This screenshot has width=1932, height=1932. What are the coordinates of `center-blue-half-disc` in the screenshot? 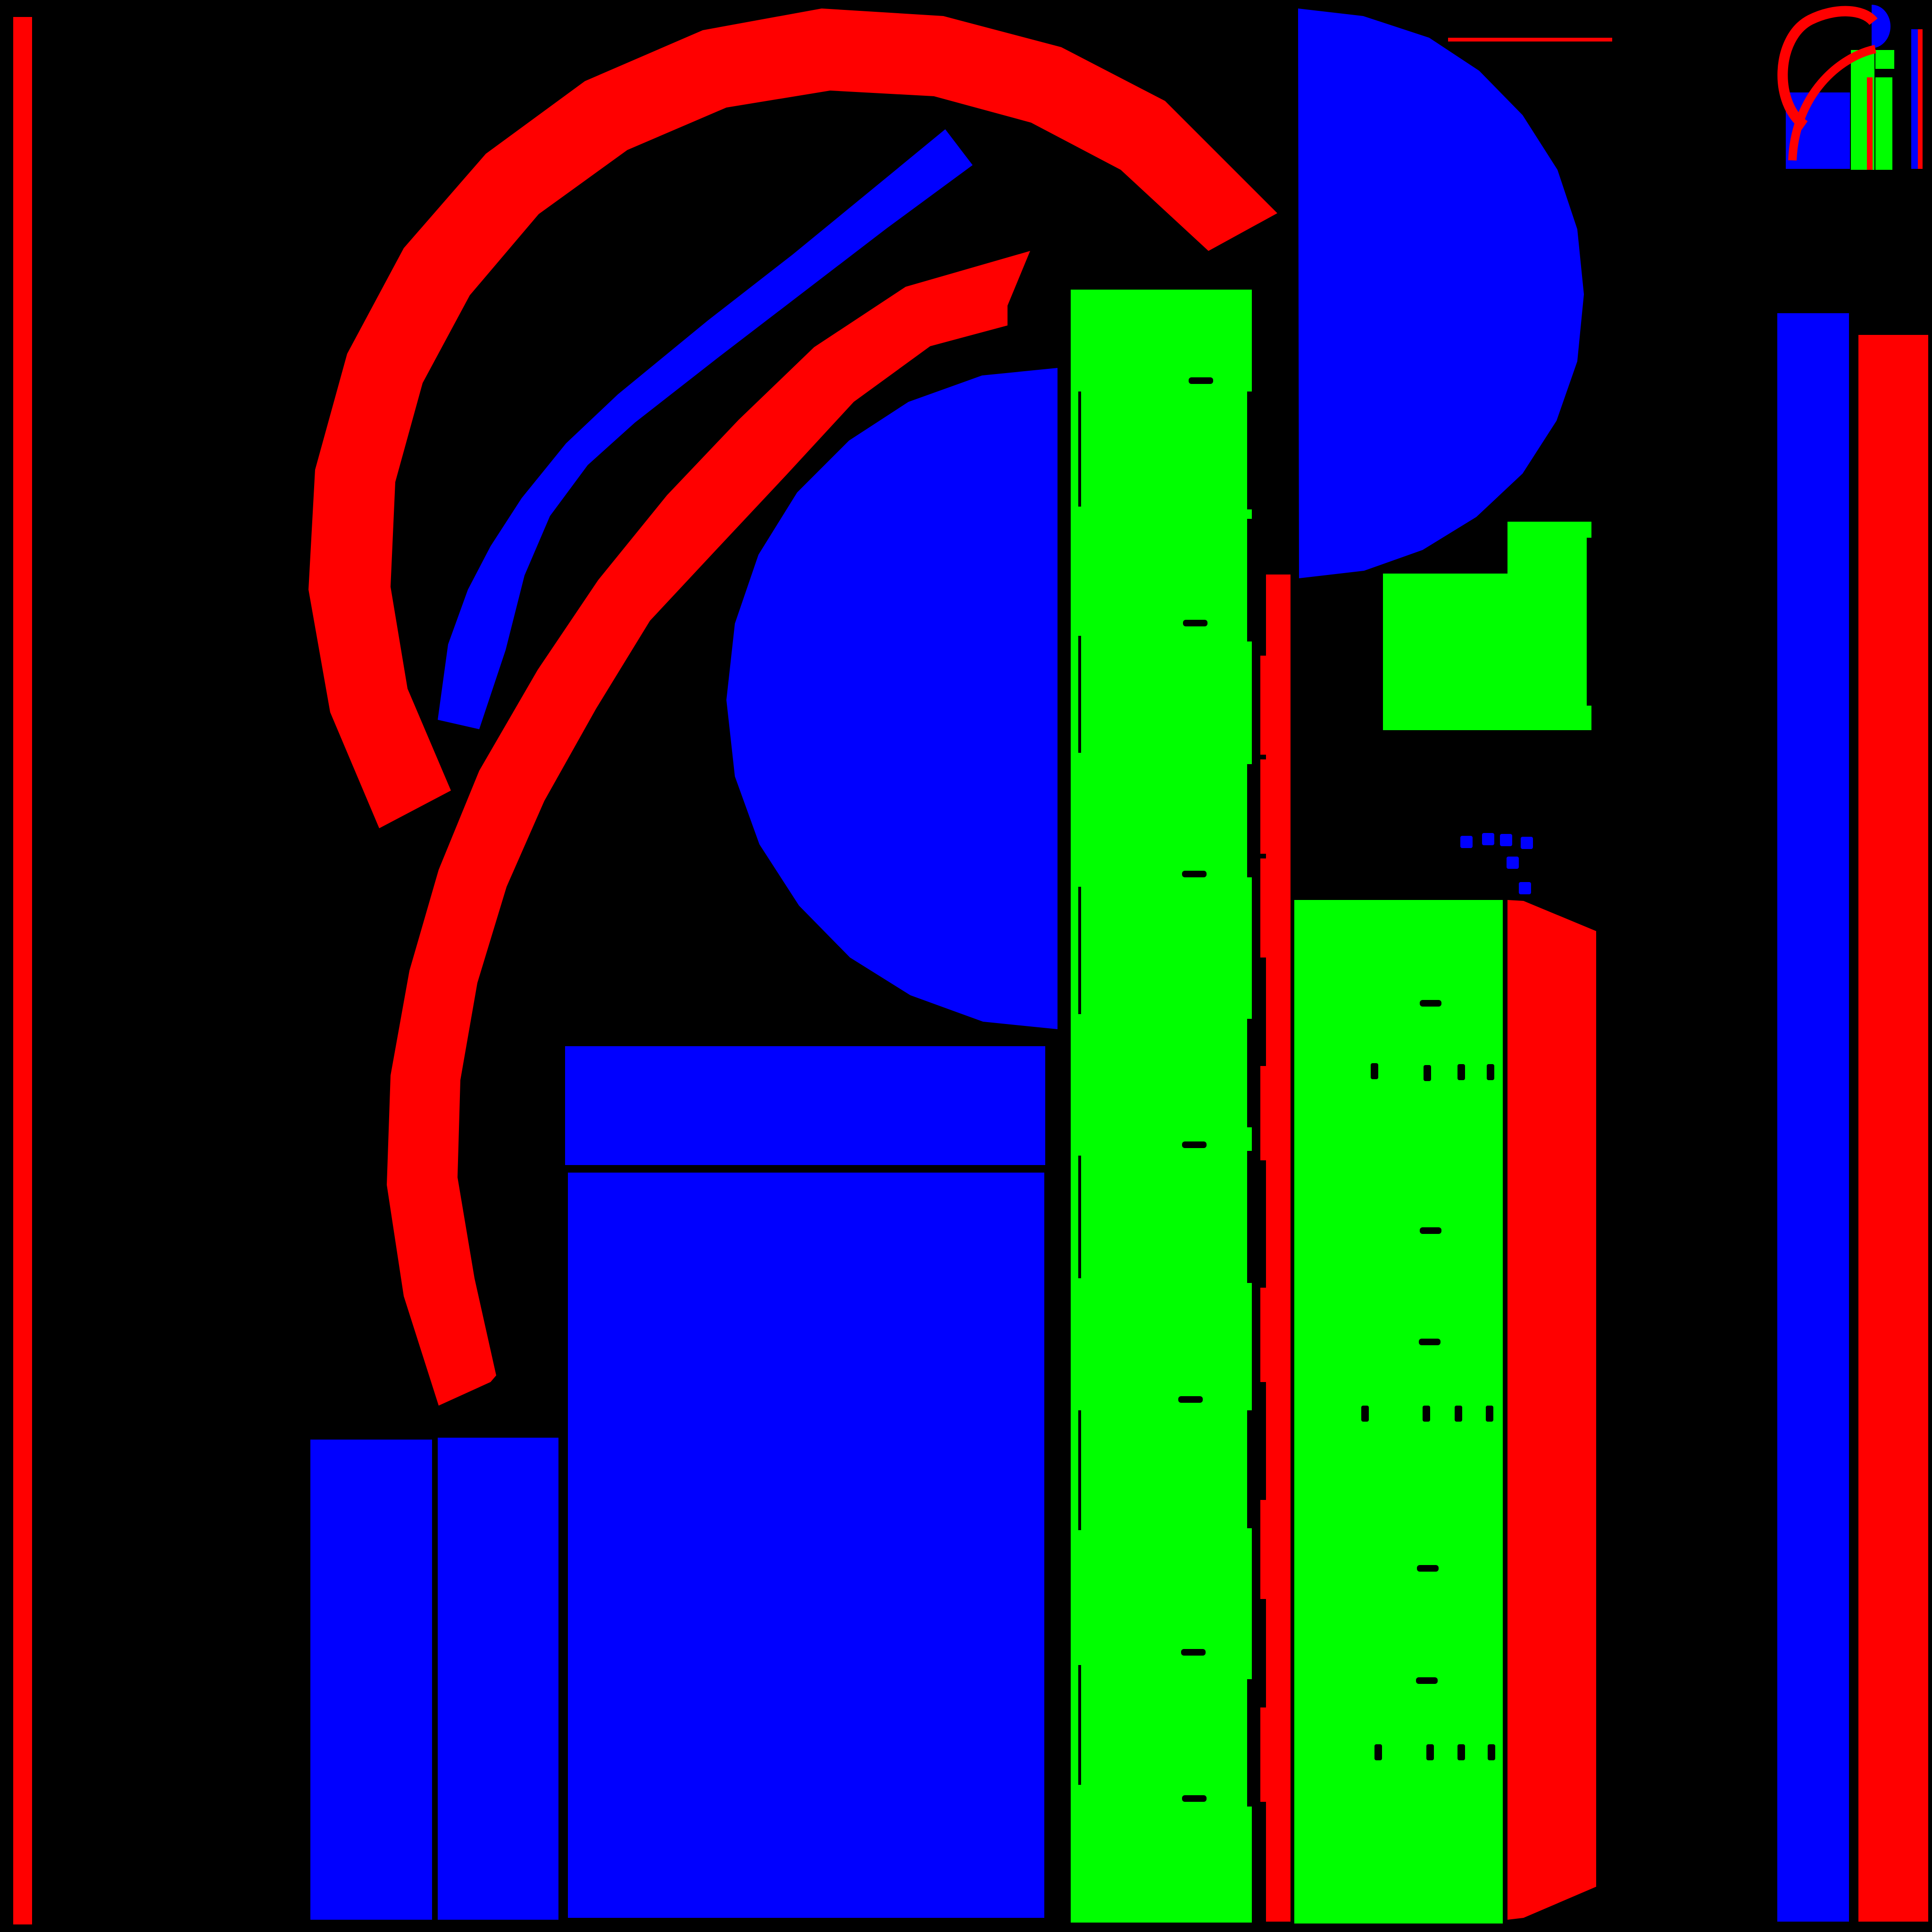 It's located at (892, 698).